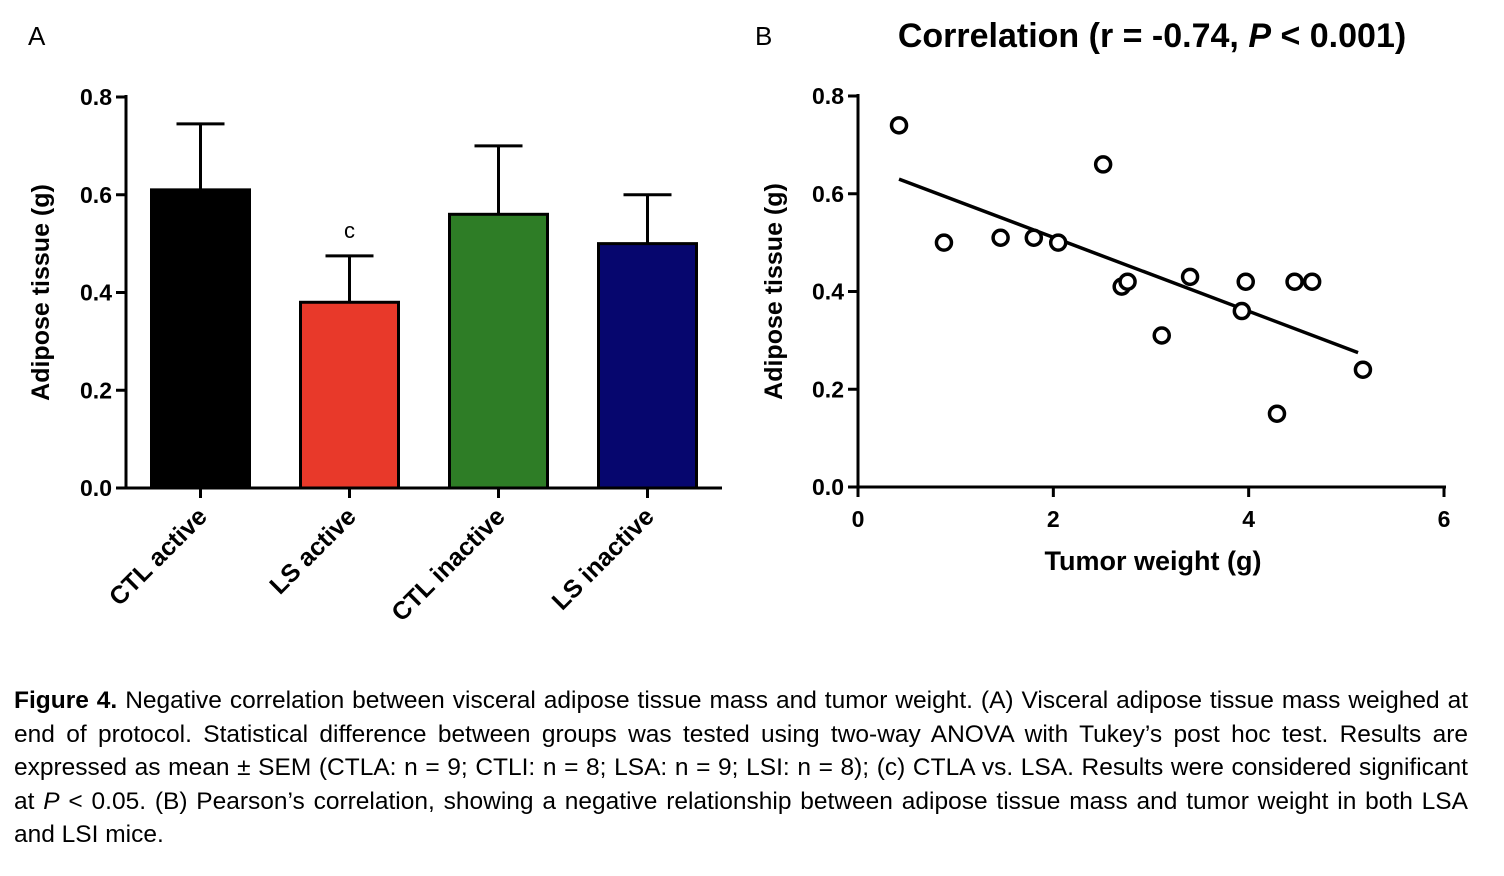 This screenshot has width=1504, height=876. I want to click on bar-annotation: c, so click(349, 230).